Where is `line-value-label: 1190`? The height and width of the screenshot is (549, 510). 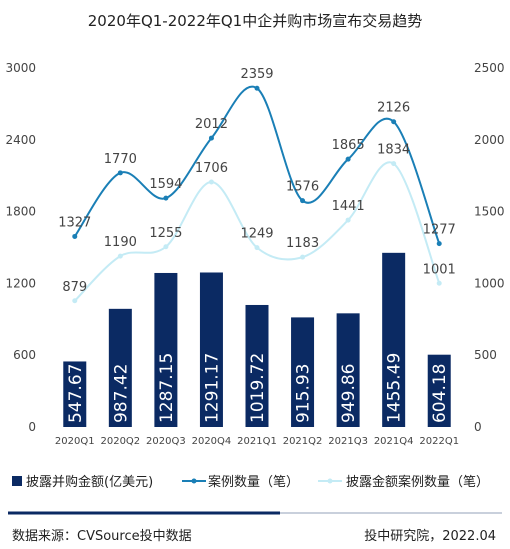
line-value-label: 1190 is located at coordinates (120, 242).